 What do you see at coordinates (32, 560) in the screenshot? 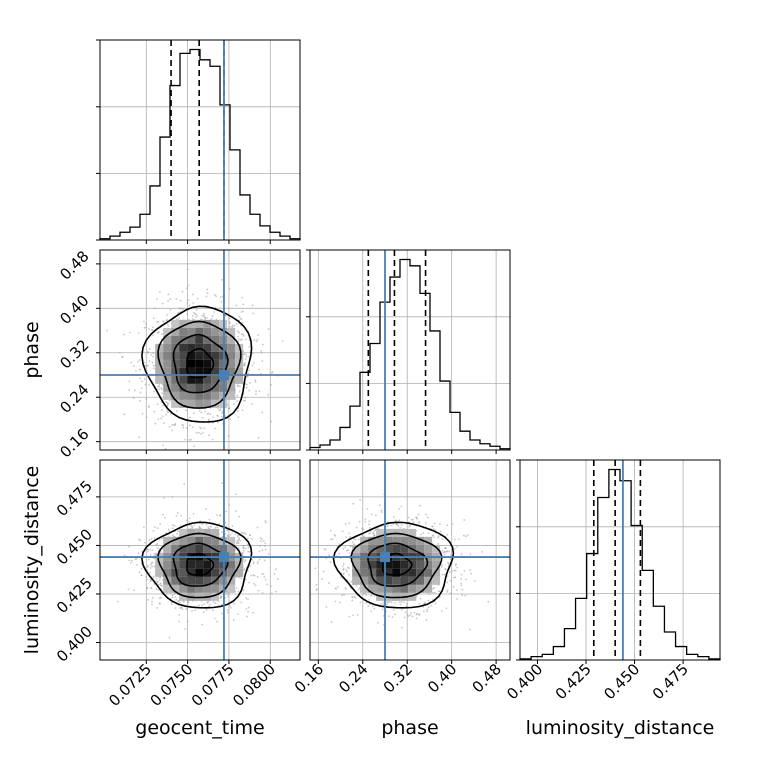
I see `y-label-luminosity-distance: luminosity_distance` at bounding box center [32, 560].